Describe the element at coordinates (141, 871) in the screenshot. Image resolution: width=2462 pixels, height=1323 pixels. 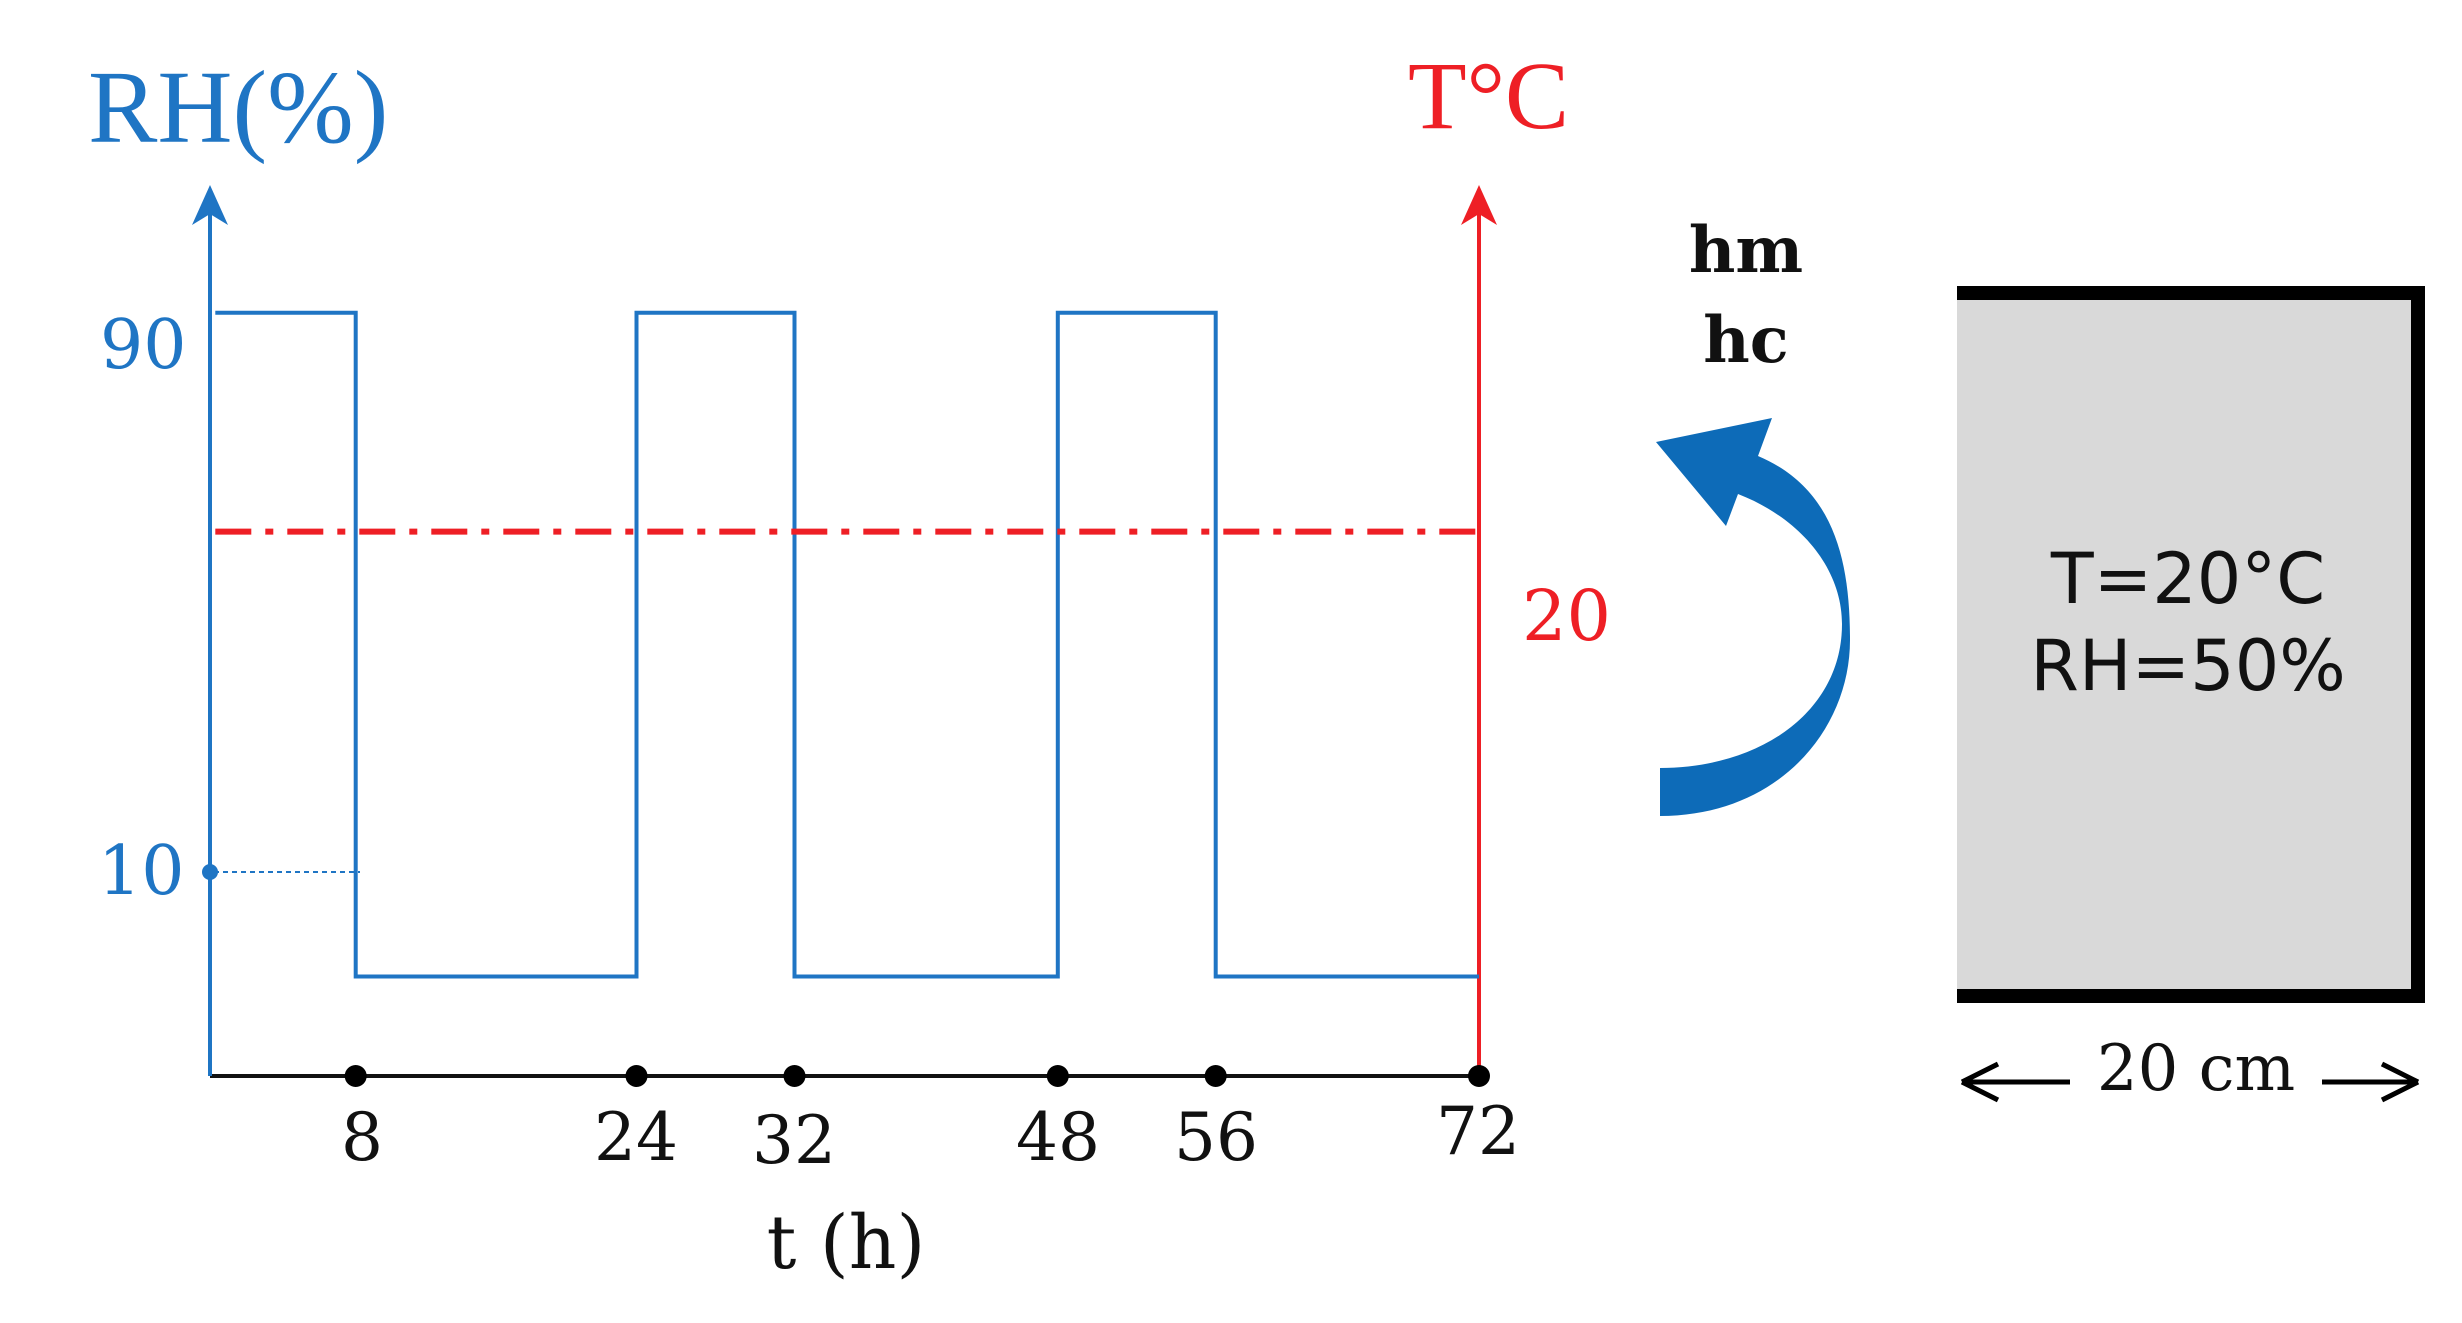
I see `left-tick-label-10: 10` at that location.